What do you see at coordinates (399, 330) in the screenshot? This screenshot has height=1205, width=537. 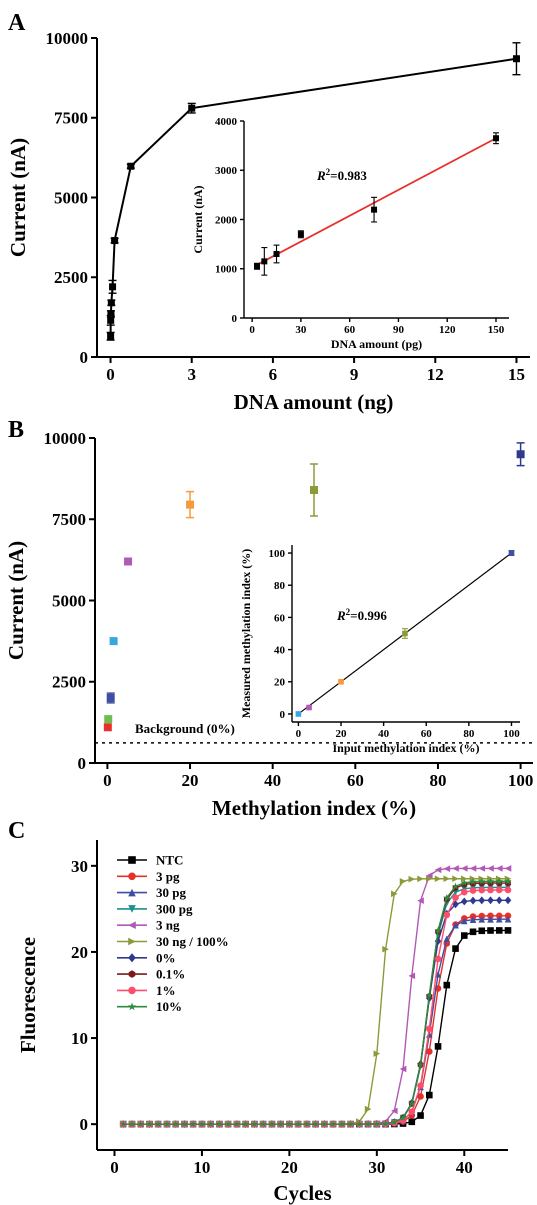 I see `x-tick-label: 90` at bounding box center [399, 330].